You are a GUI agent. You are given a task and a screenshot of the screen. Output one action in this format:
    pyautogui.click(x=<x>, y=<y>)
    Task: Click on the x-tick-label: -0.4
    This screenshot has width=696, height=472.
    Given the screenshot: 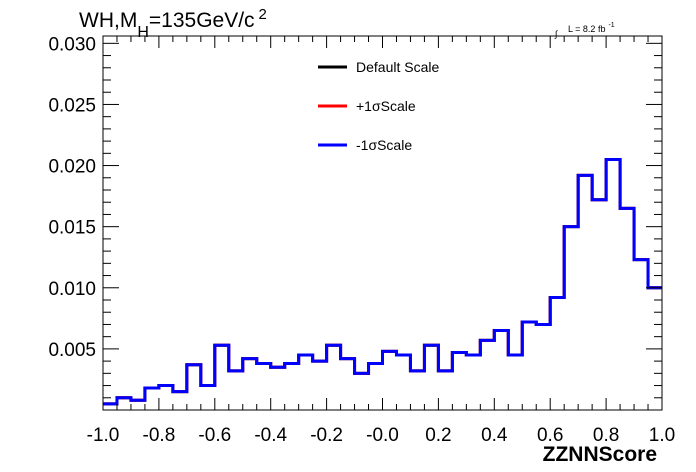 What is the action you would take?
    pyautogui.click(x=270, y=435)
    